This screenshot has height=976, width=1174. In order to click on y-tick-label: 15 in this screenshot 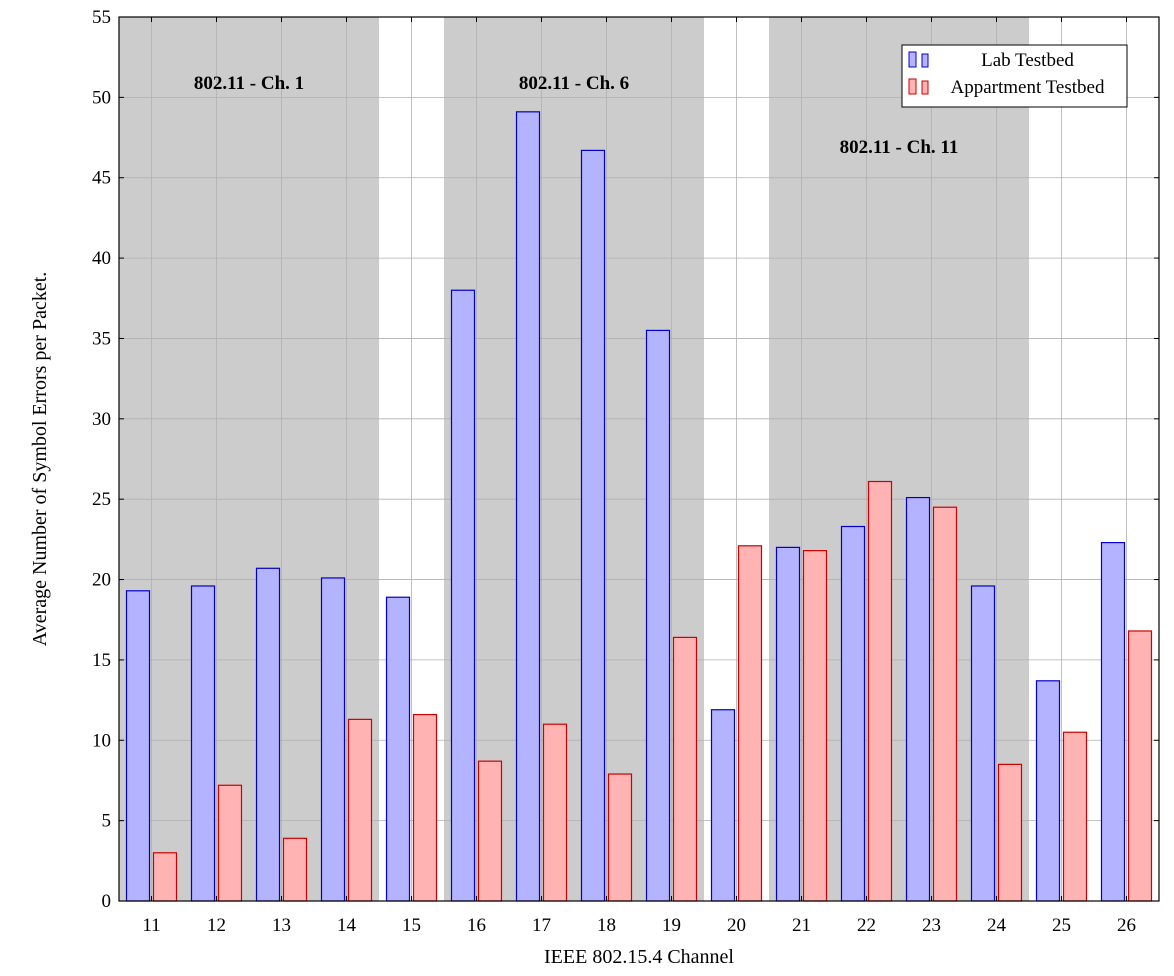, I will do `click(101, 660)`.